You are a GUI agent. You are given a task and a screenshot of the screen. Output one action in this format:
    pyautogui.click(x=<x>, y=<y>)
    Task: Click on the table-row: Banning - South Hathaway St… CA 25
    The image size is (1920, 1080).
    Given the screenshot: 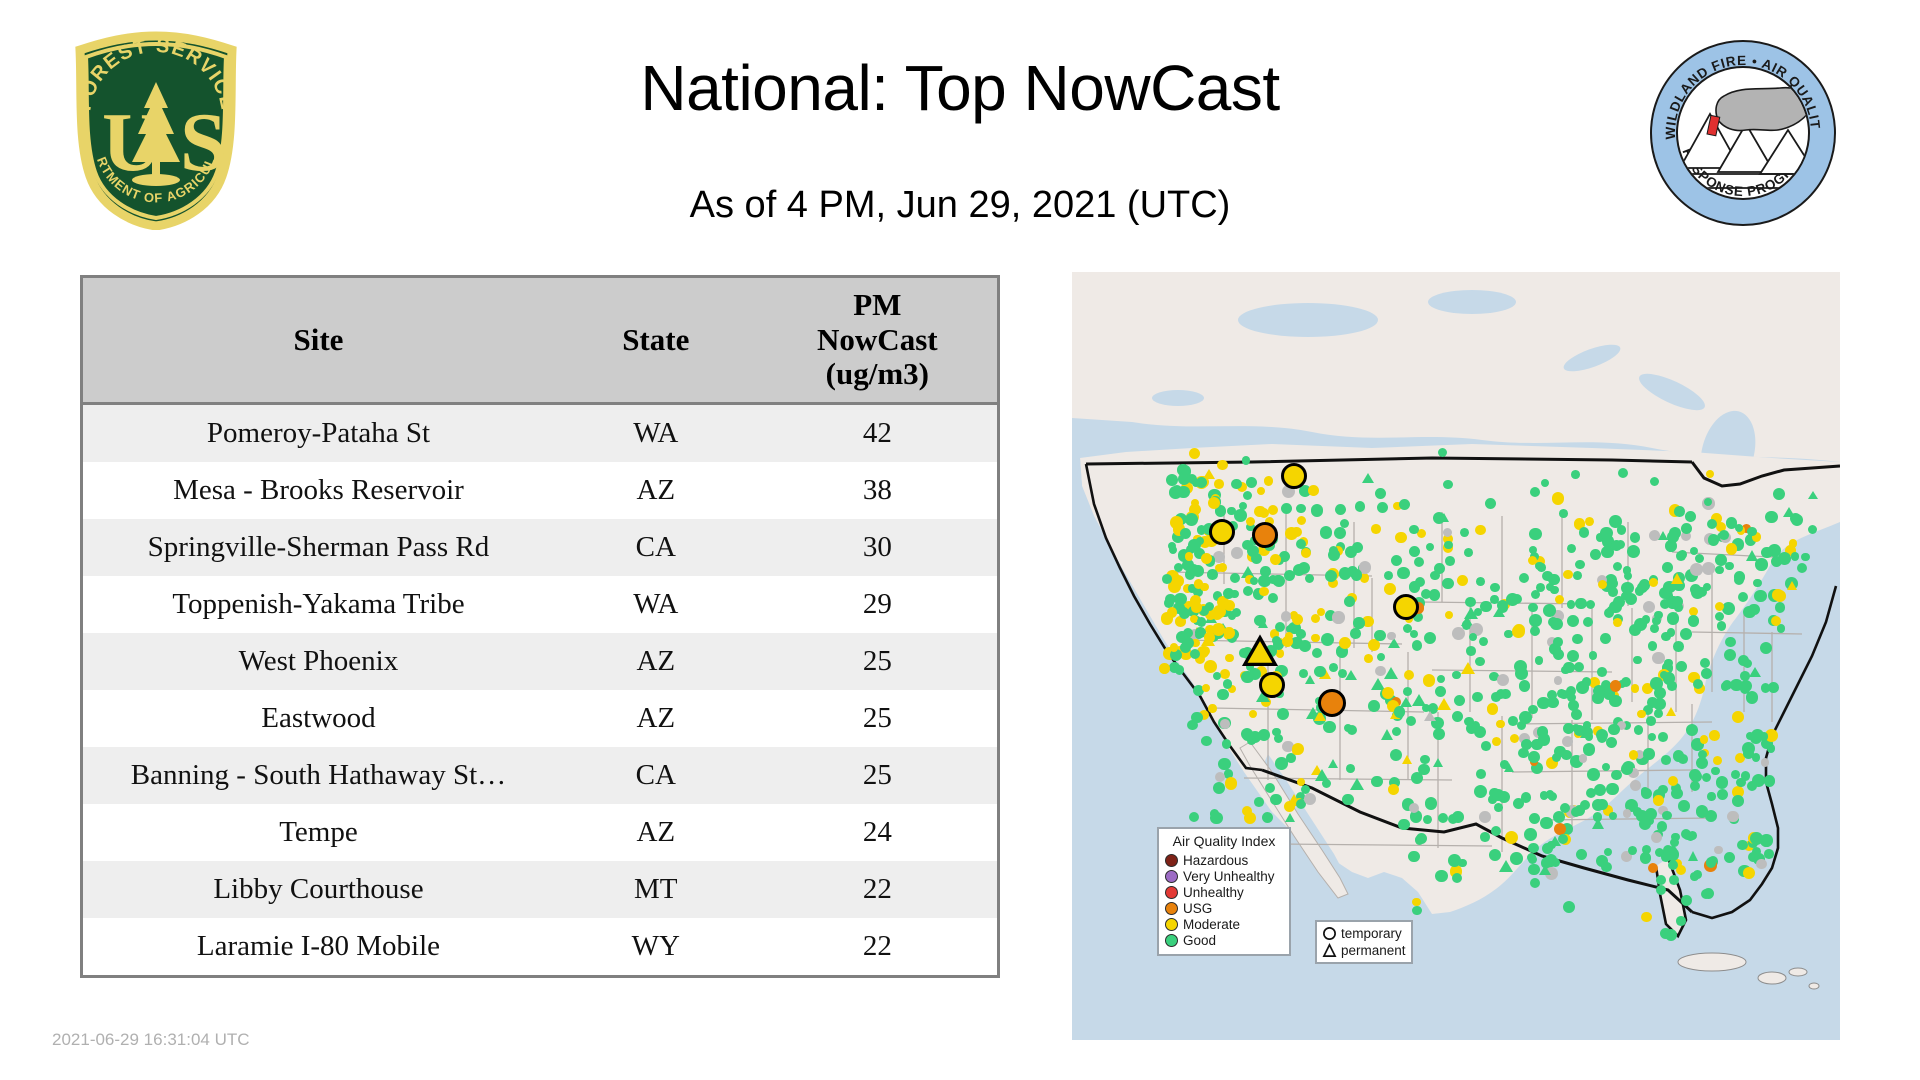 What is the action you would take?
    pyautogui.click(x=540, y=776)
    